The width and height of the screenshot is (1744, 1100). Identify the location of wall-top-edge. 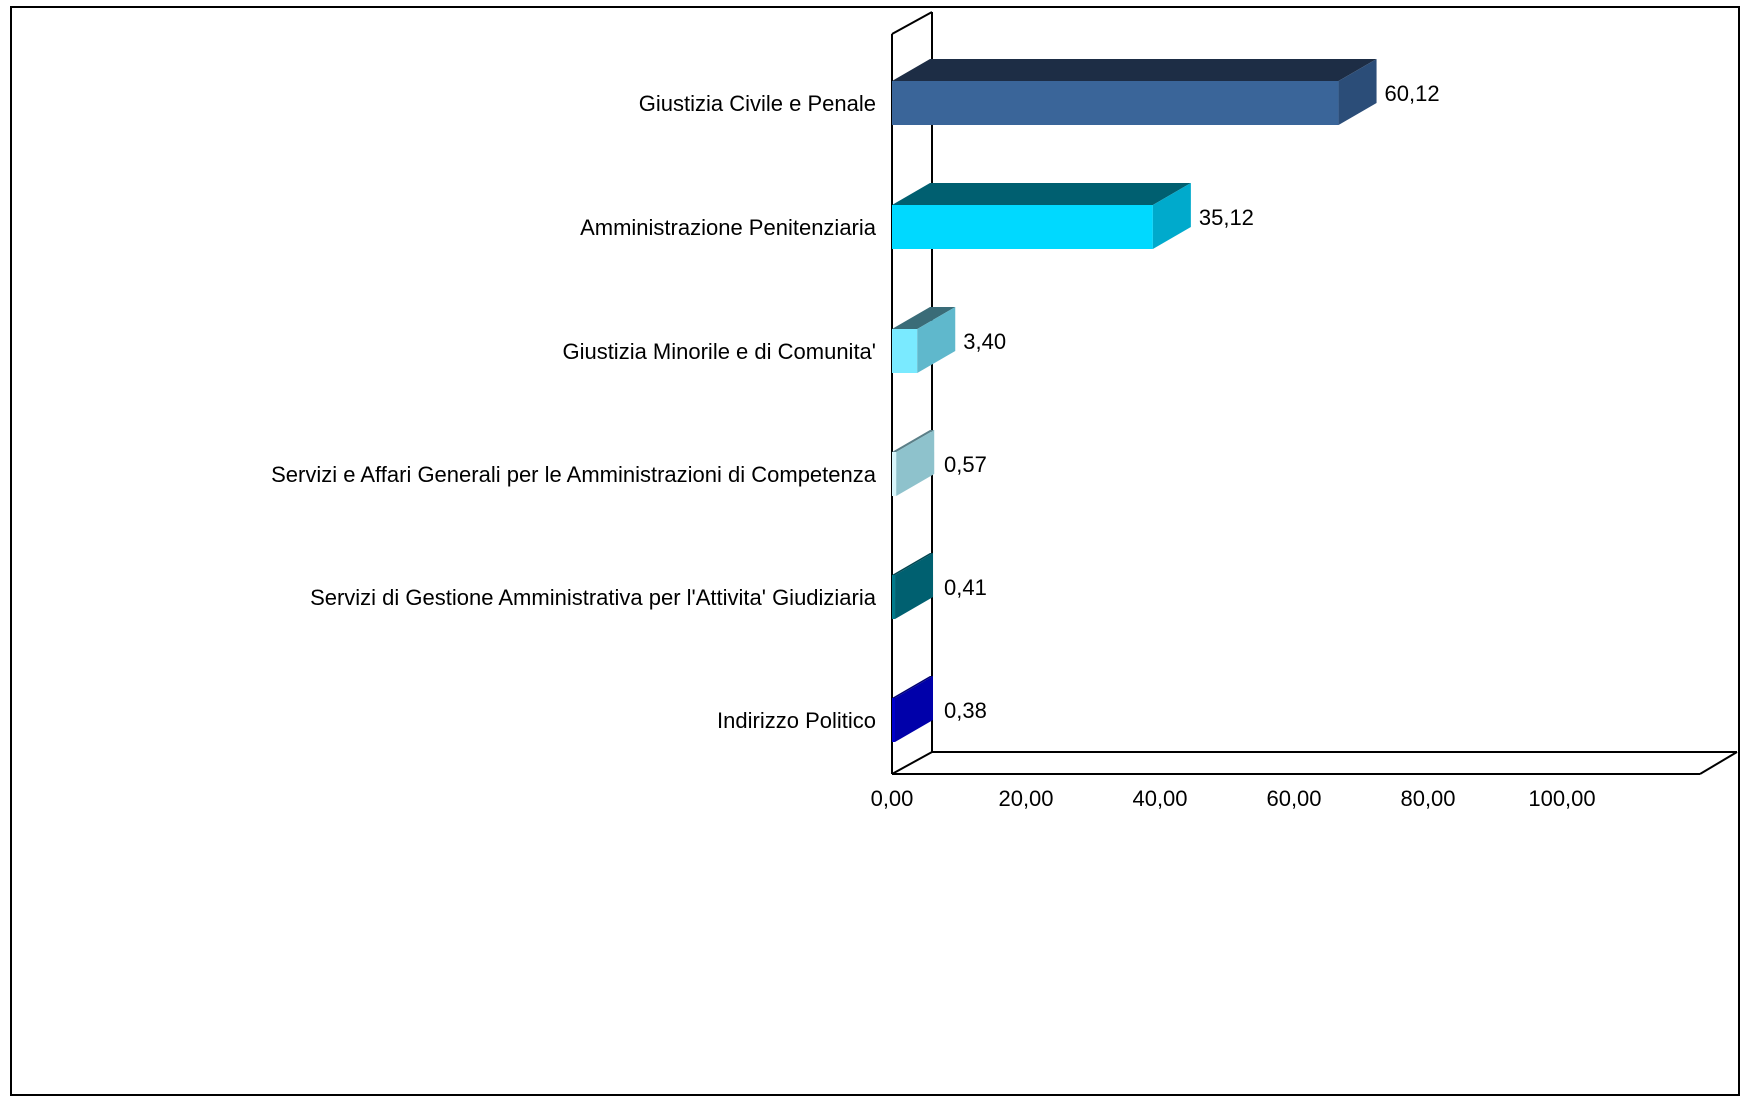
(912, 23).